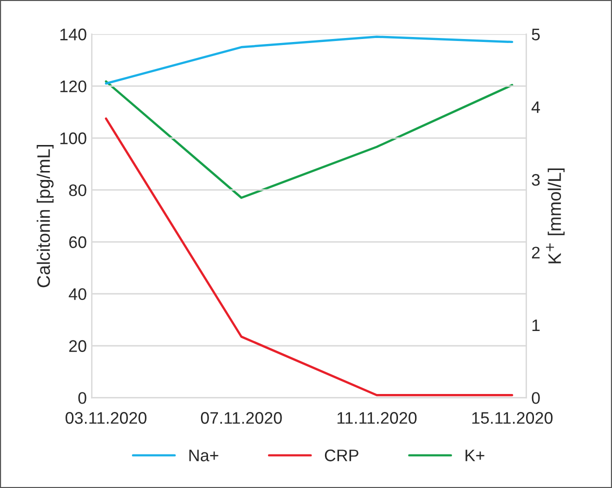 This screenshot has height=488, width=612. Describe the element at coordinates (536, 252) in the screenshot. I see `y2-tick-label: 2` at that location.